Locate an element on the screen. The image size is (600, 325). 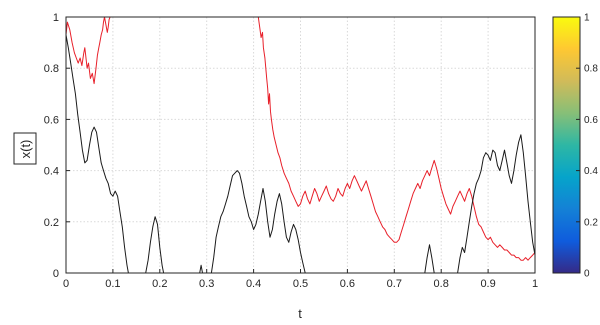
x-tick-label: 0.8 is located at coordinates (441, 284).